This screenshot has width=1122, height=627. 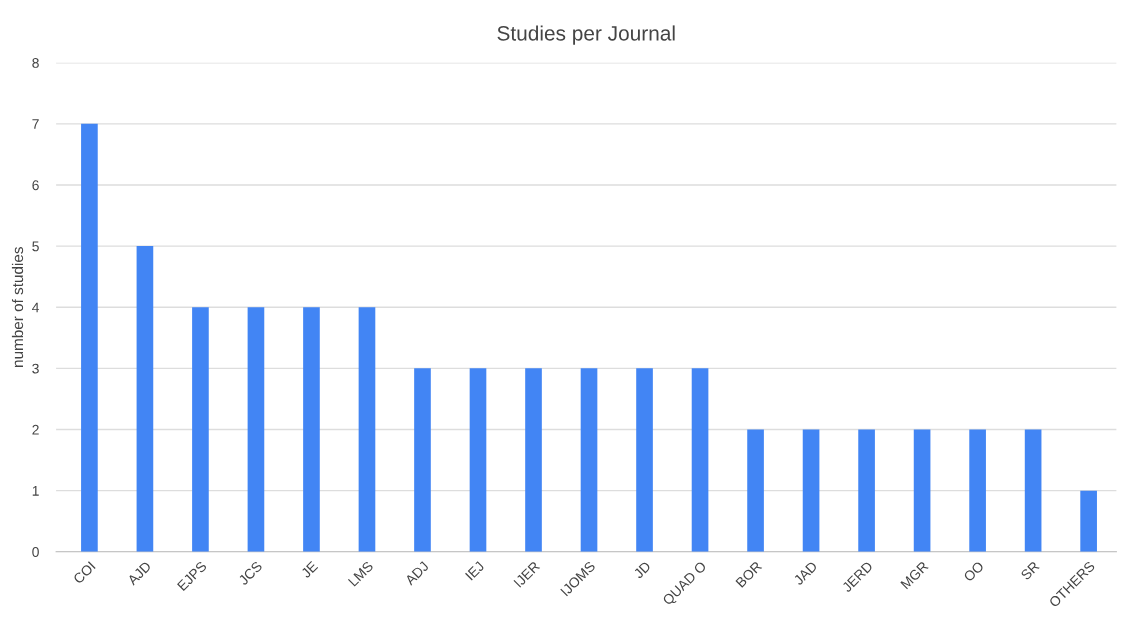 I want to click on y-tick-label: 8, so click(x=35, y=63).